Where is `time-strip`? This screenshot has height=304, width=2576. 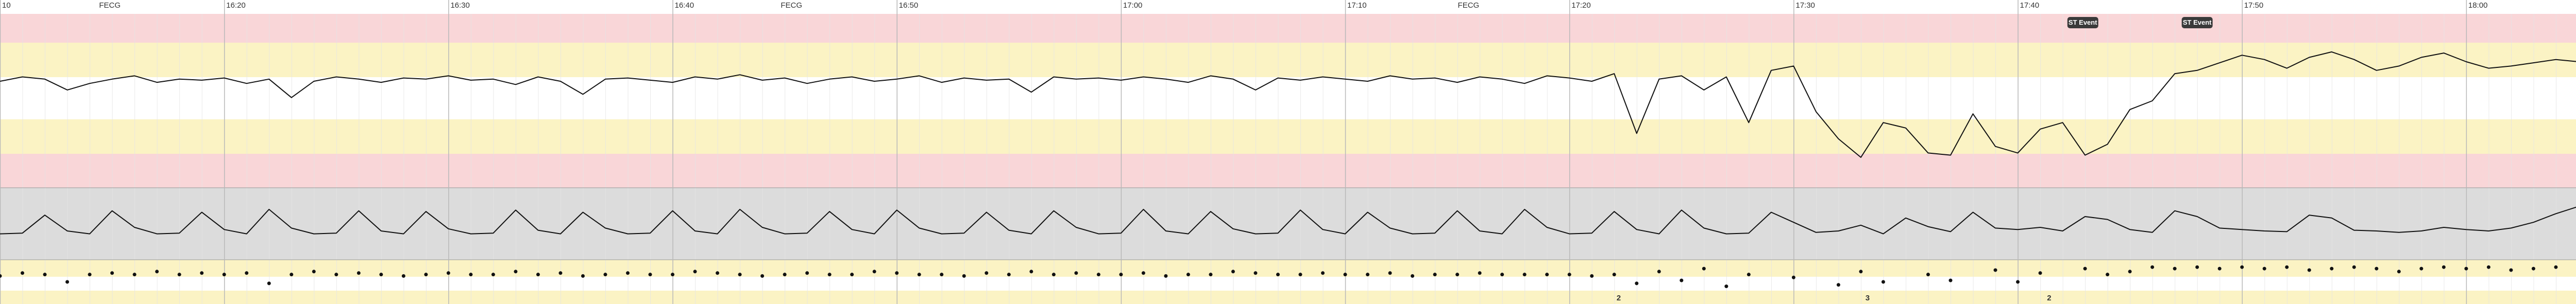
time-strip is located at coordinates (1288, 7).